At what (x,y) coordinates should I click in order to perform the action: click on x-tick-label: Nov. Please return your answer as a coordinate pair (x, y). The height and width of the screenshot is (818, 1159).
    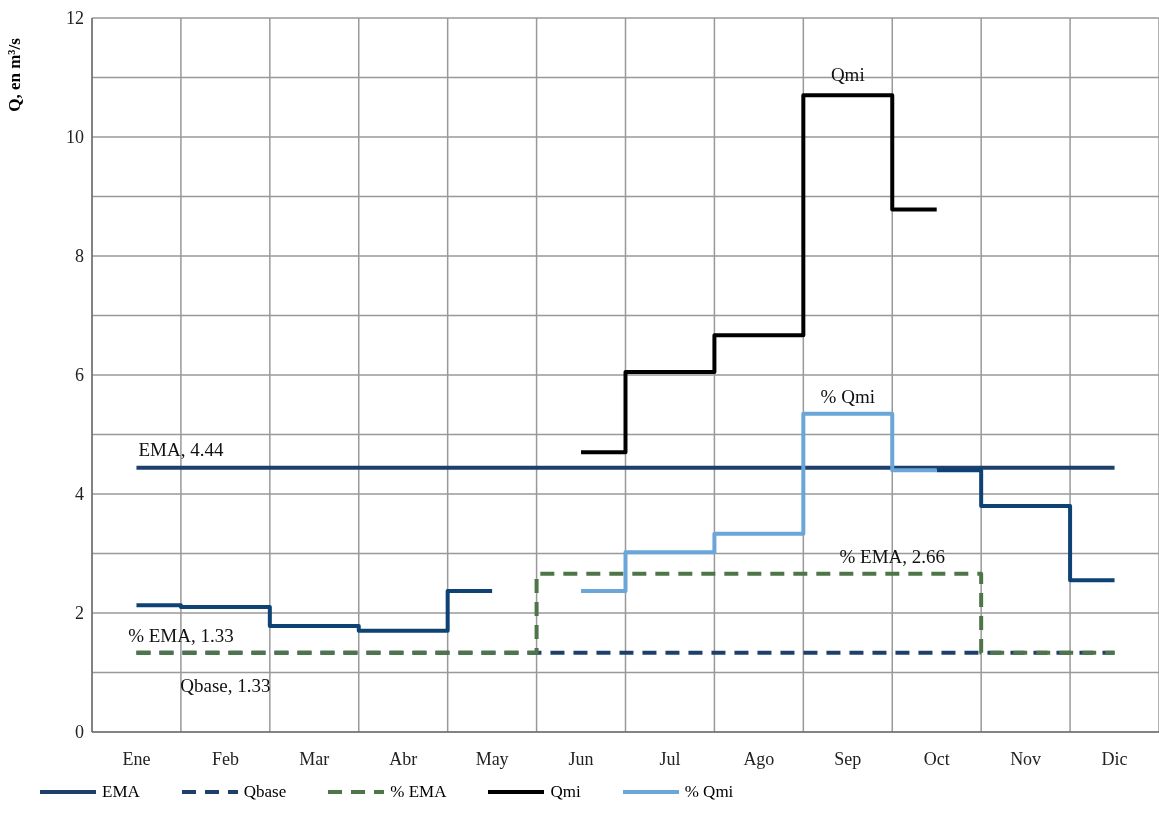
    Looking at the image, I should click on (1026, 758).